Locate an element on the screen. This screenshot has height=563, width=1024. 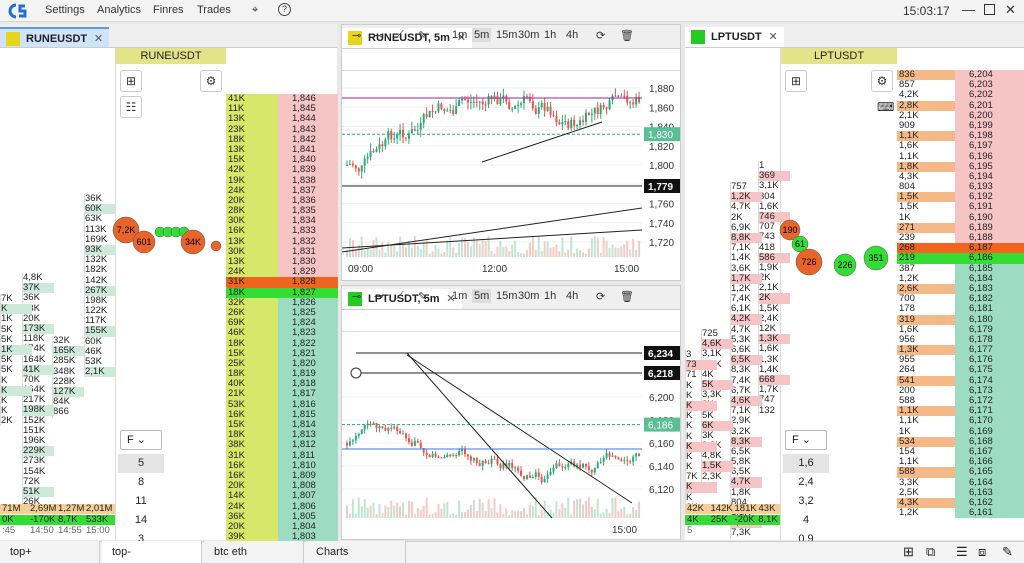
bottom-tab-btc-eth: btc eth is located at coordinates (254, 552).